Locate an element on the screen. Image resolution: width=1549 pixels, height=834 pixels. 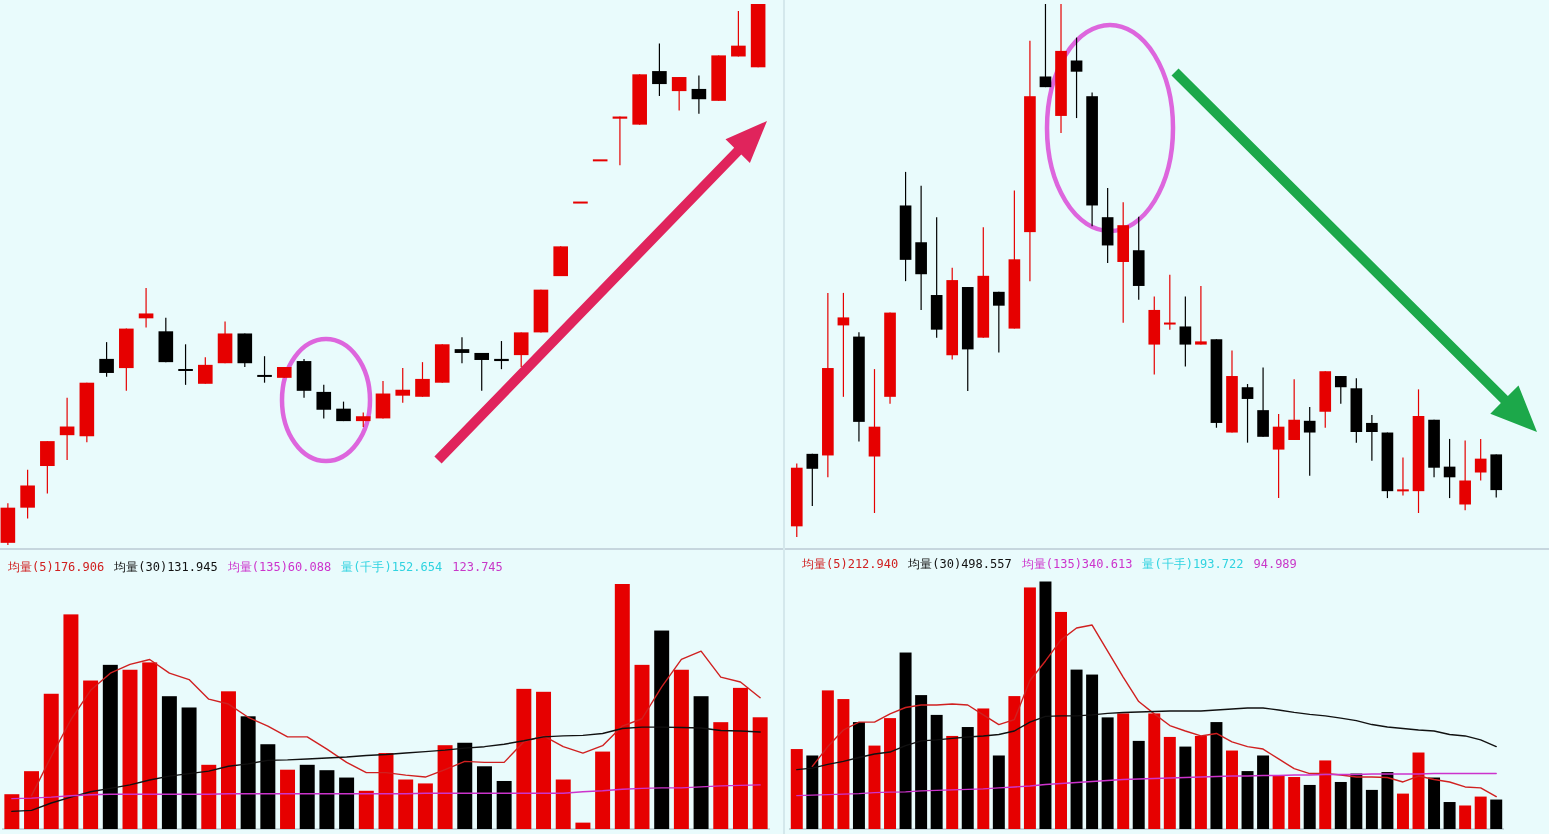
text: 量(千手)193.722 is located at coordinates (1193, 563).